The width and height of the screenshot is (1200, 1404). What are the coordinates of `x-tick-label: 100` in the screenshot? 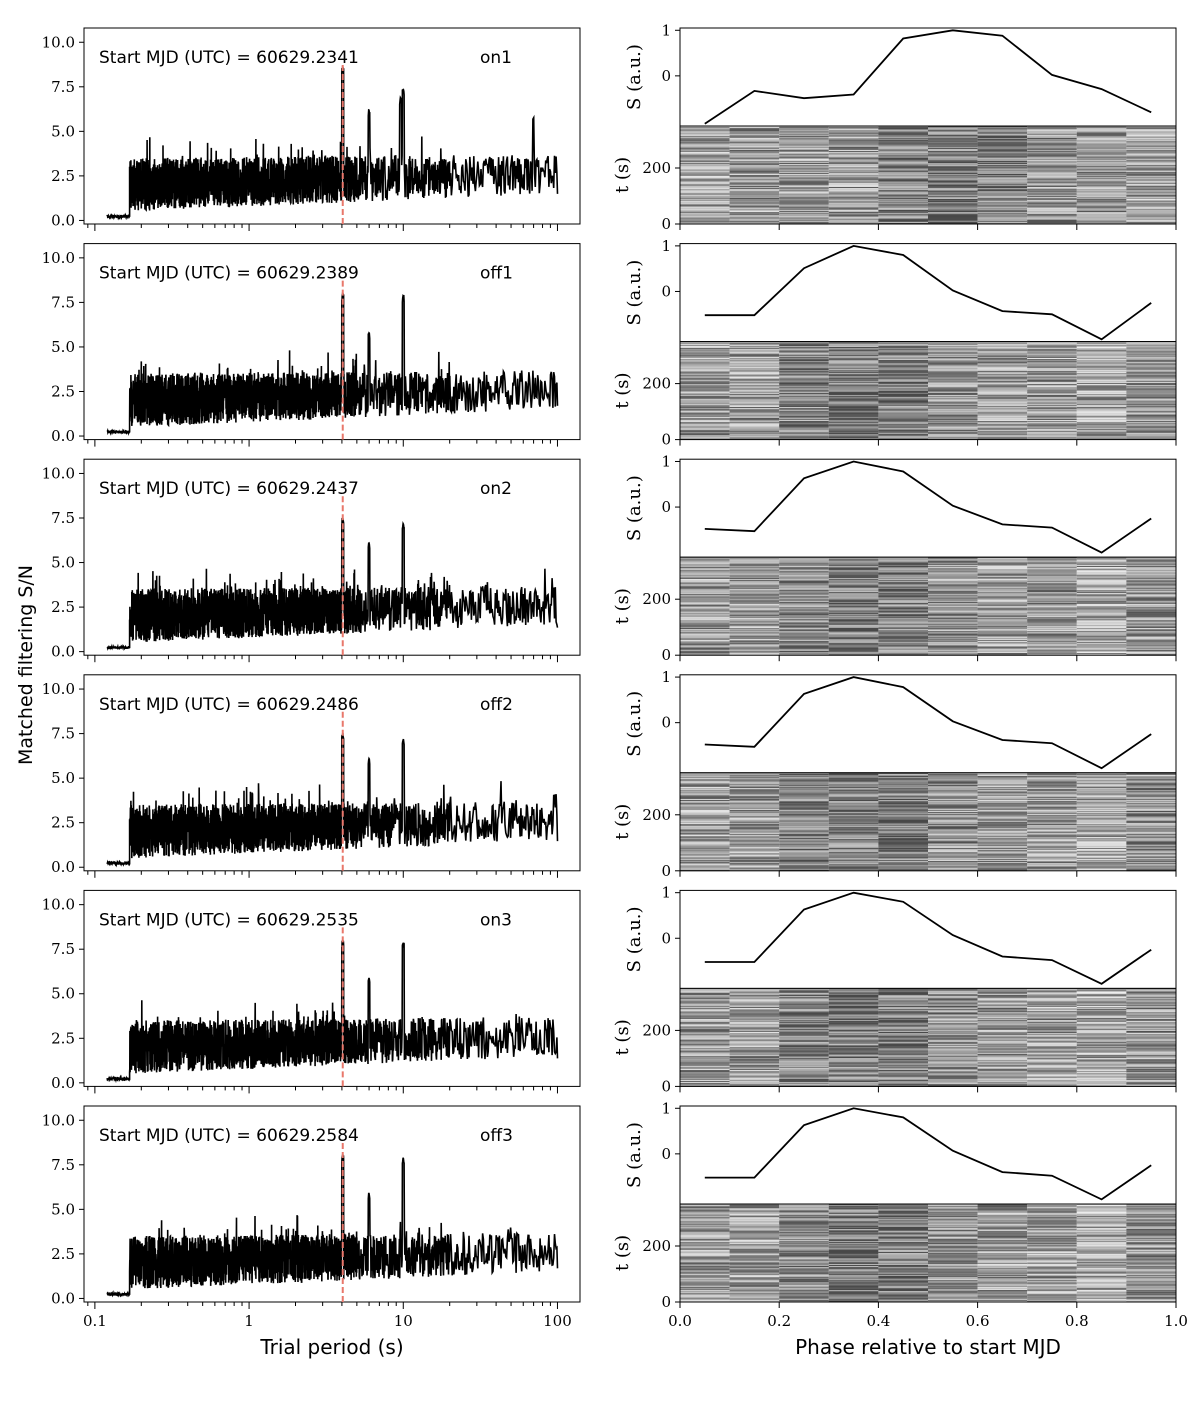 It's located at (557, 1321).